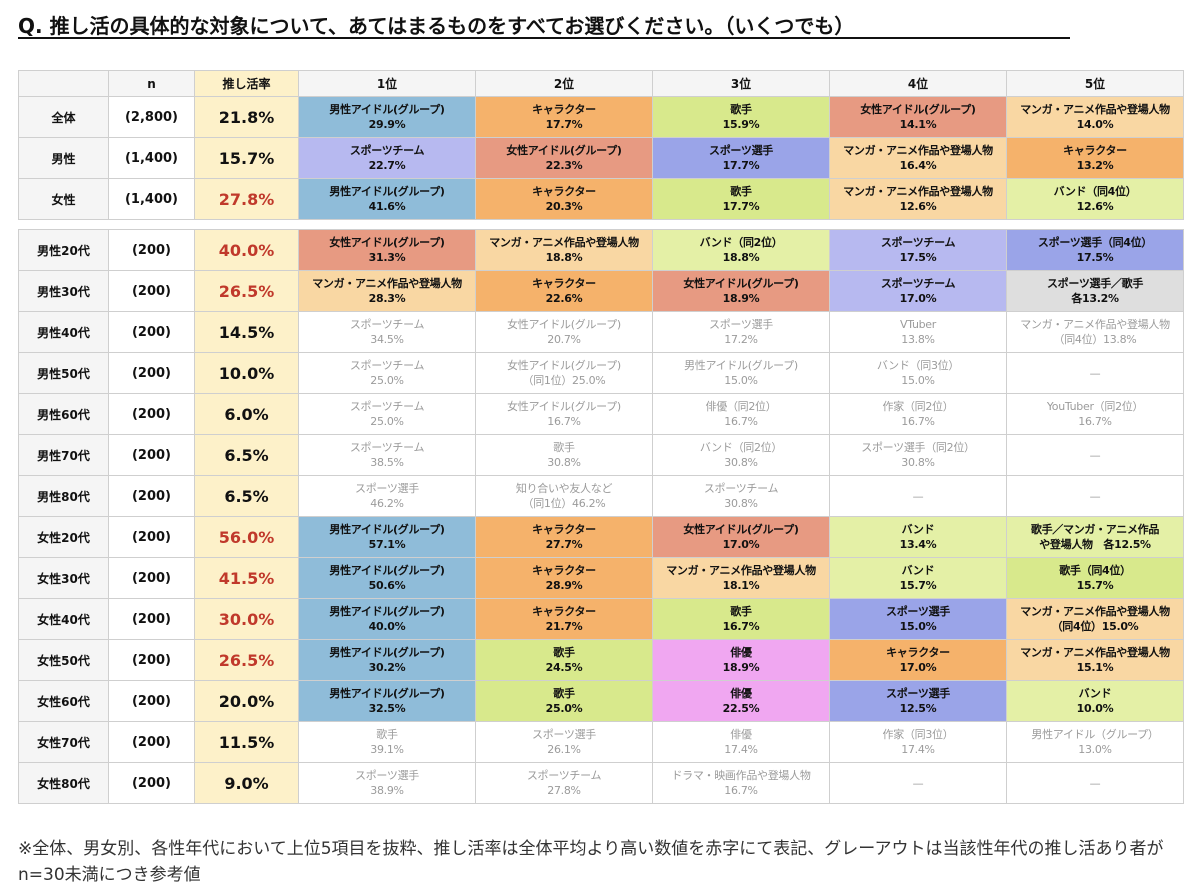  What do you see at coordinates (63, 83) in the screenshot?
I see `header-blank` at bounding box center [63, 83].